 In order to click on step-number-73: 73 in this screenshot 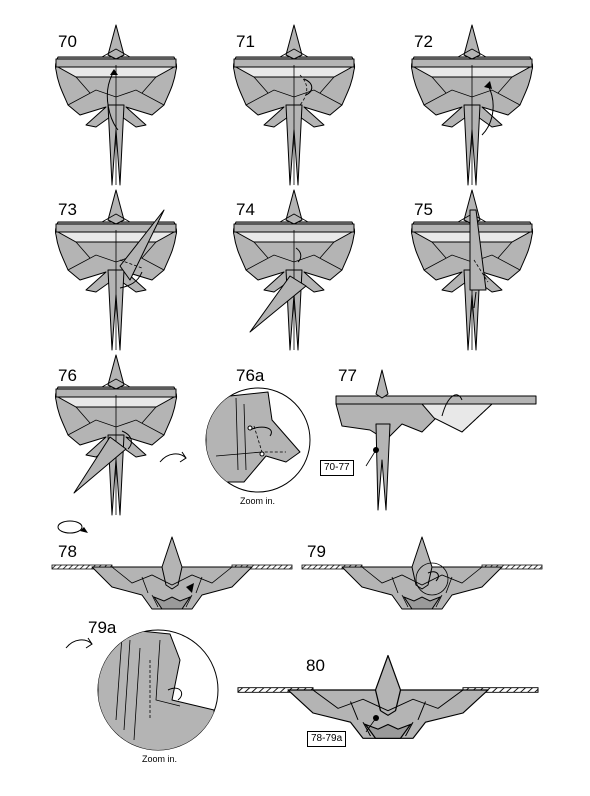, I will do `click(67, 209)`.